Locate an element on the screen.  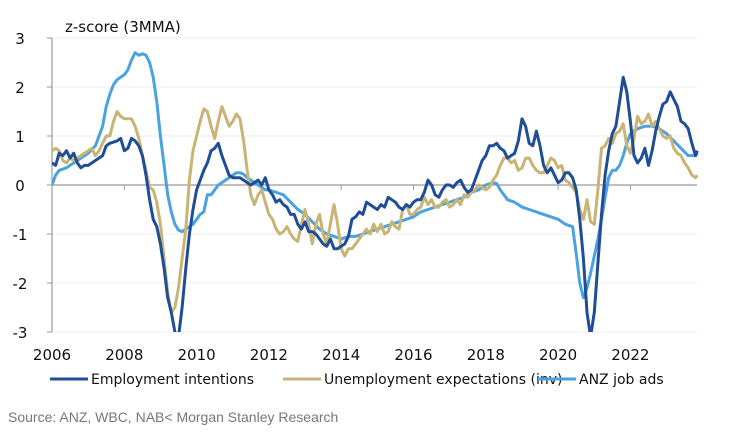
chart-title: z-score (3MMA) is located at coordinates (123, 27).